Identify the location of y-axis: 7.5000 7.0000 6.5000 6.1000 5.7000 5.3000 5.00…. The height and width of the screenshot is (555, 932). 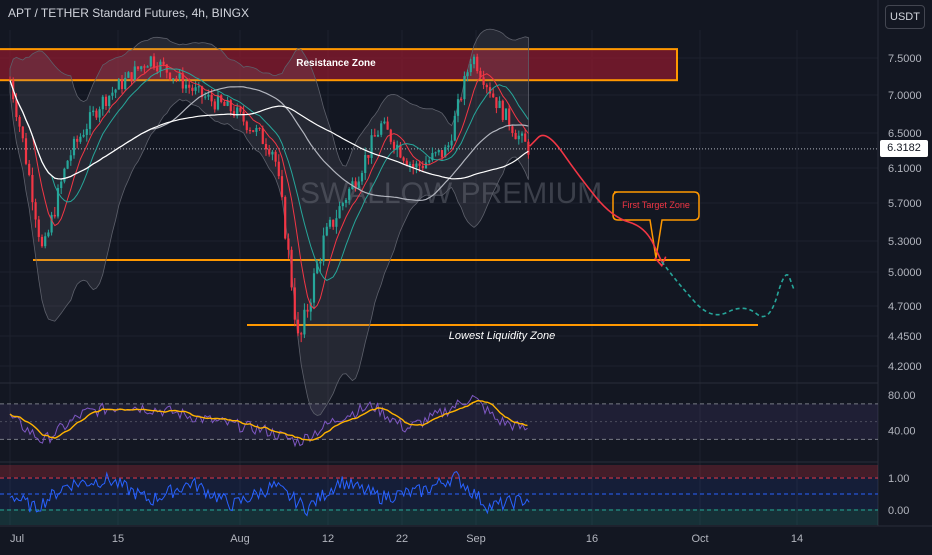
(905, 285).